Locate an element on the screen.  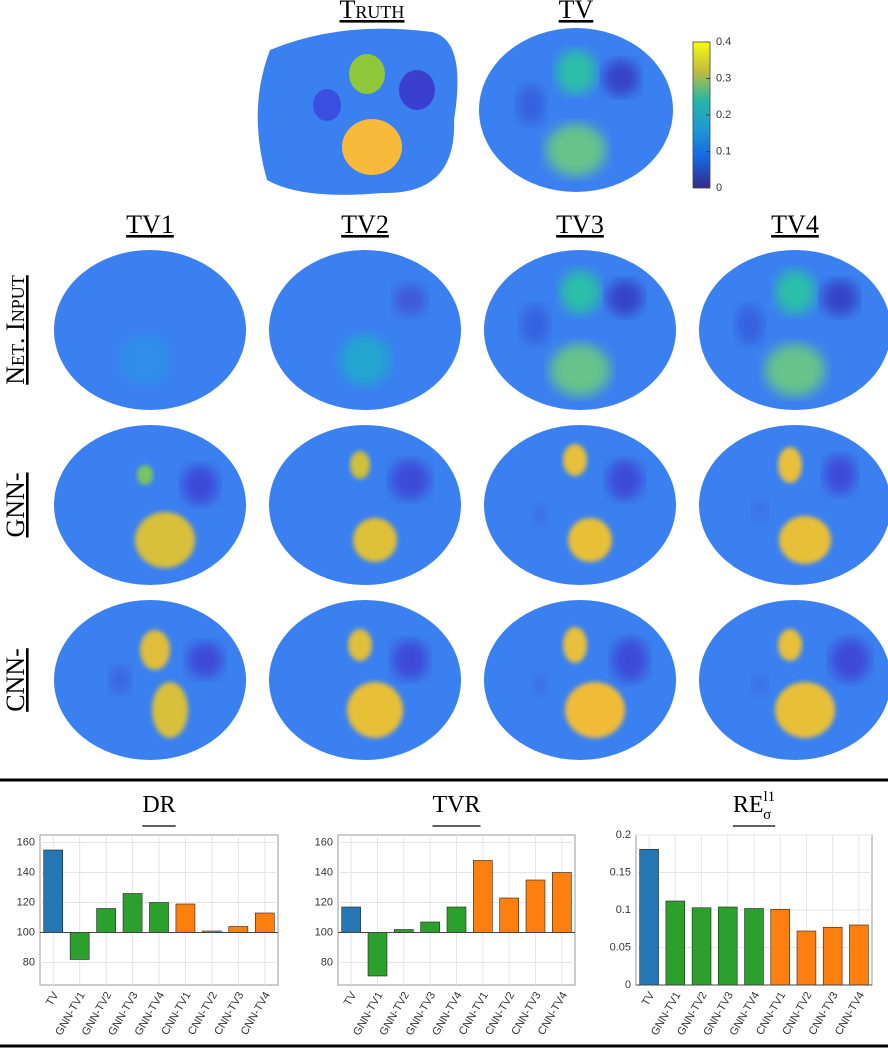
column-title: TV4 is located at coordinates (795, 224).